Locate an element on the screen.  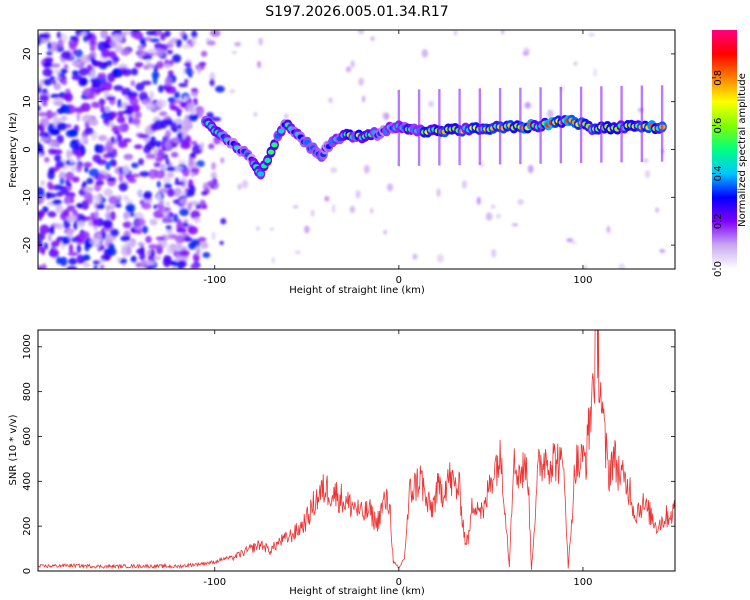
x-tick-label: -100 is located at coordinates (214, 582).